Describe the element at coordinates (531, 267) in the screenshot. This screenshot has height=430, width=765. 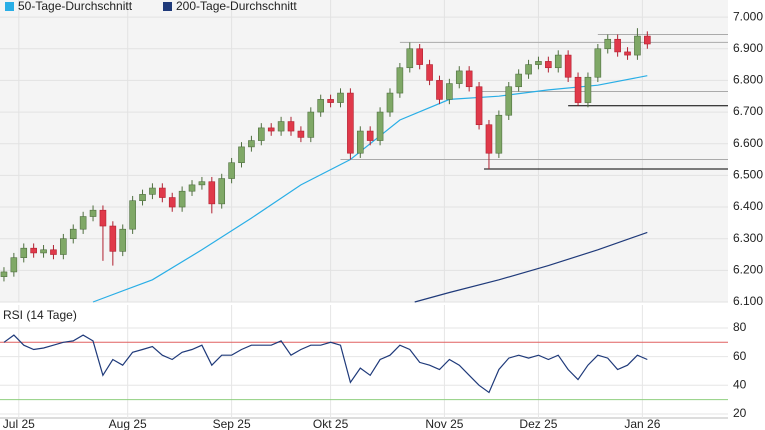
I see `moving-average-line` at that location.